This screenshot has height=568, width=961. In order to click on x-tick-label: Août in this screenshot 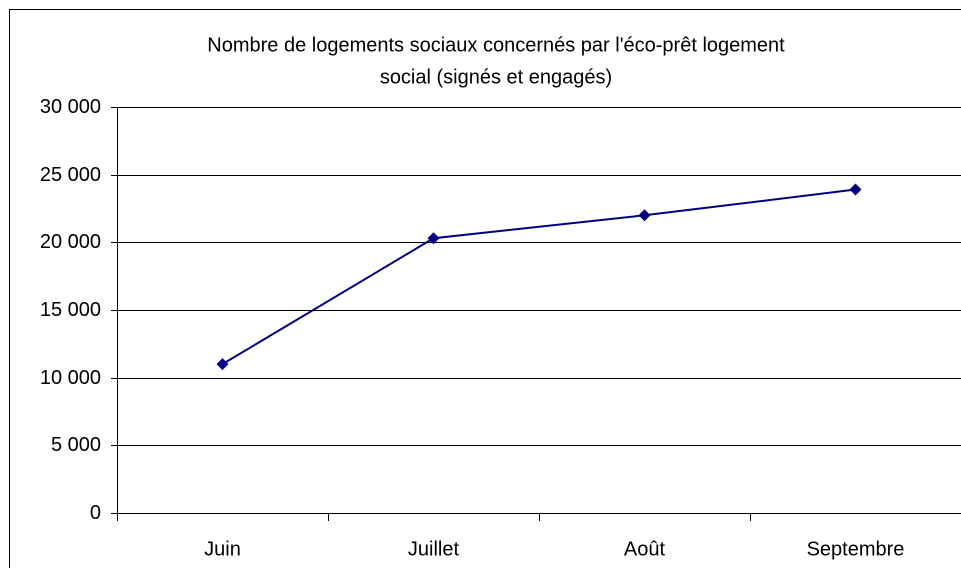, I will do `click(645, 549)`.